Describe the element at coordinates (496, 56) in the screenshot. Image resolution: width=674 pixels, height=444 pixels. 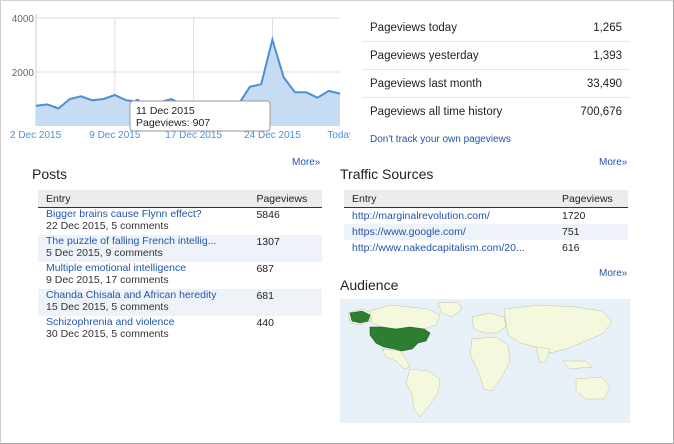
I see `stat-row-yesterday: Pageviews yesterday 1,393` at that location.